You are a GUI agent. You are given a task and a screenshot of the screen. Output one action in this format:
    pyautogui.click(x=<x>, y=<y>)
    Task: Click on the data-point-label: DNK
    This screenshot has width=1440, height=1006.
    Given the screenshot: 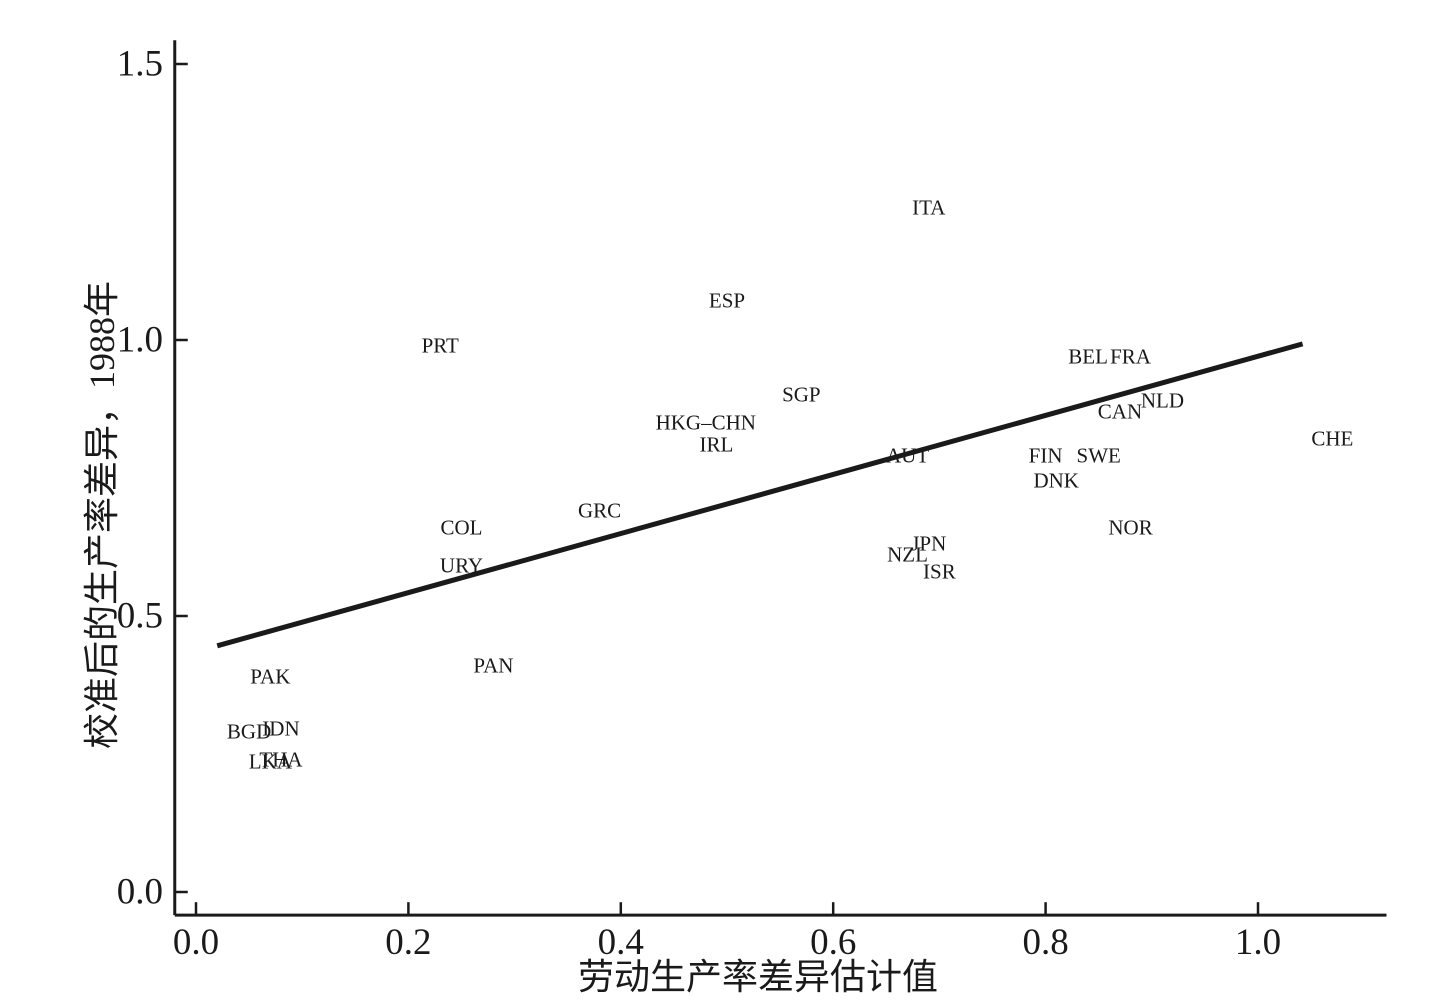 What is the action you would take?
    pyautogui.click(x=1056, y=480)
    